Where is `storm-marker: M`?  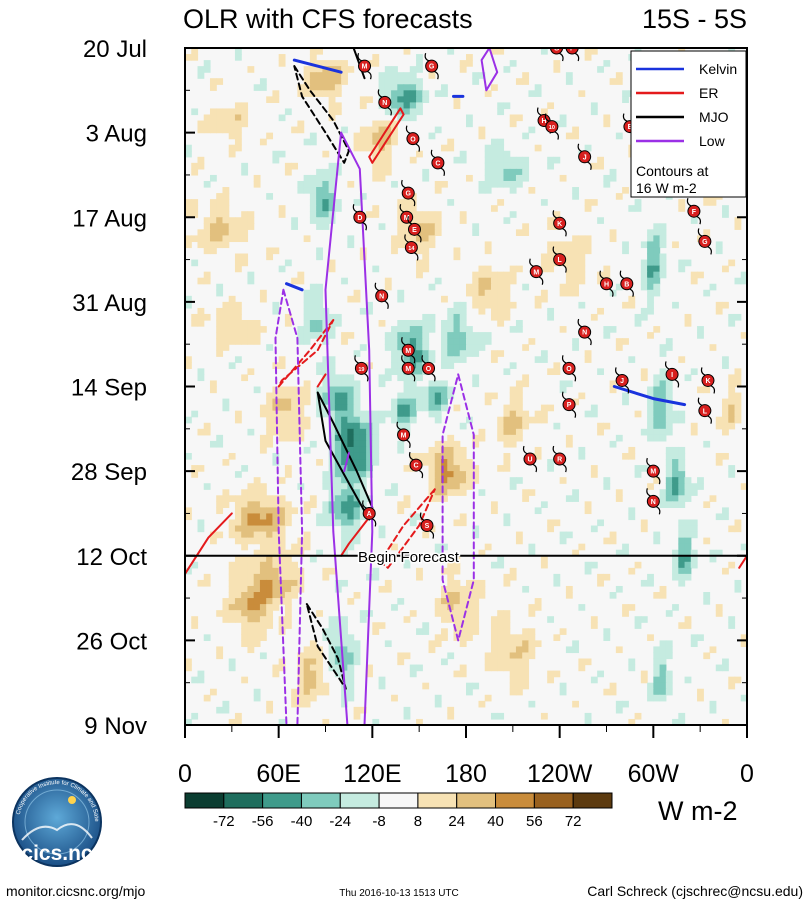
storm-marker: M is located at coordinates (403, 435).